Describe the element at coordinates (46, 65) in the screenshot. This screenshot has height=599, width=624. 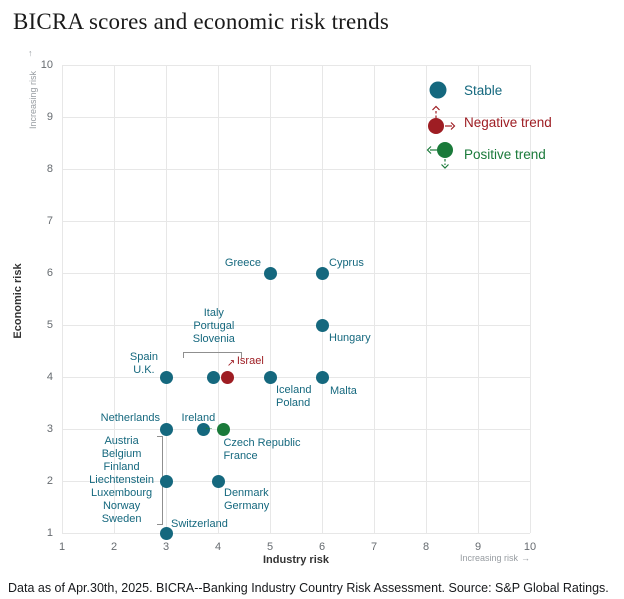
I see `y-tick-label: 10` at that location.